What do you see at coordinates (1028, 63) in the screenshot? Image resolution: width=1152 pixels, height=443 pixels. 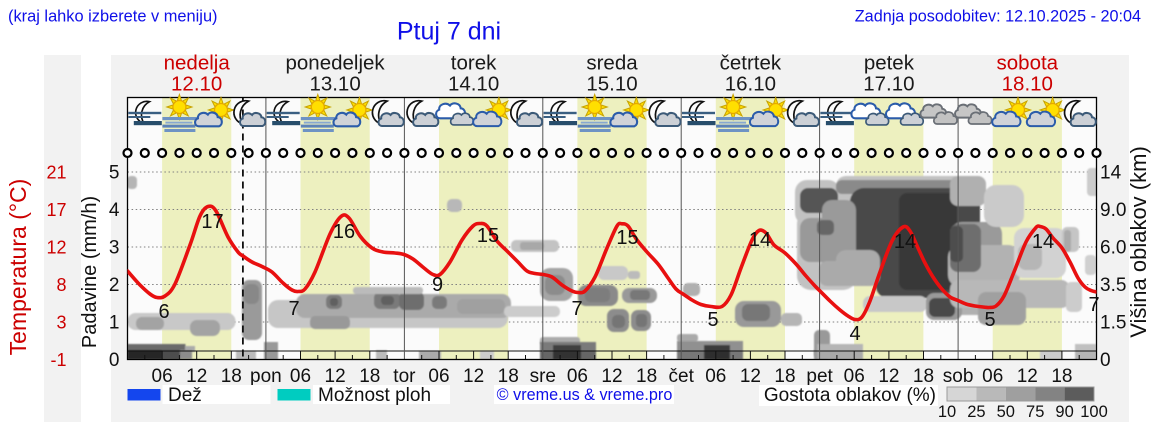 I see `svg-text: sobota` at bounding box center [1028, 63].